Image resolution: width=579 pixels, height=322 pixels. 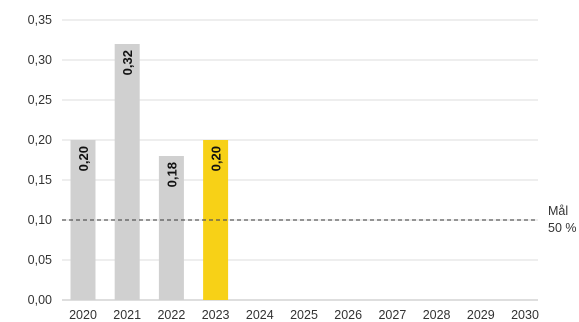 I want to click on x-tick-label: 2020, so click(x=83, y=315).